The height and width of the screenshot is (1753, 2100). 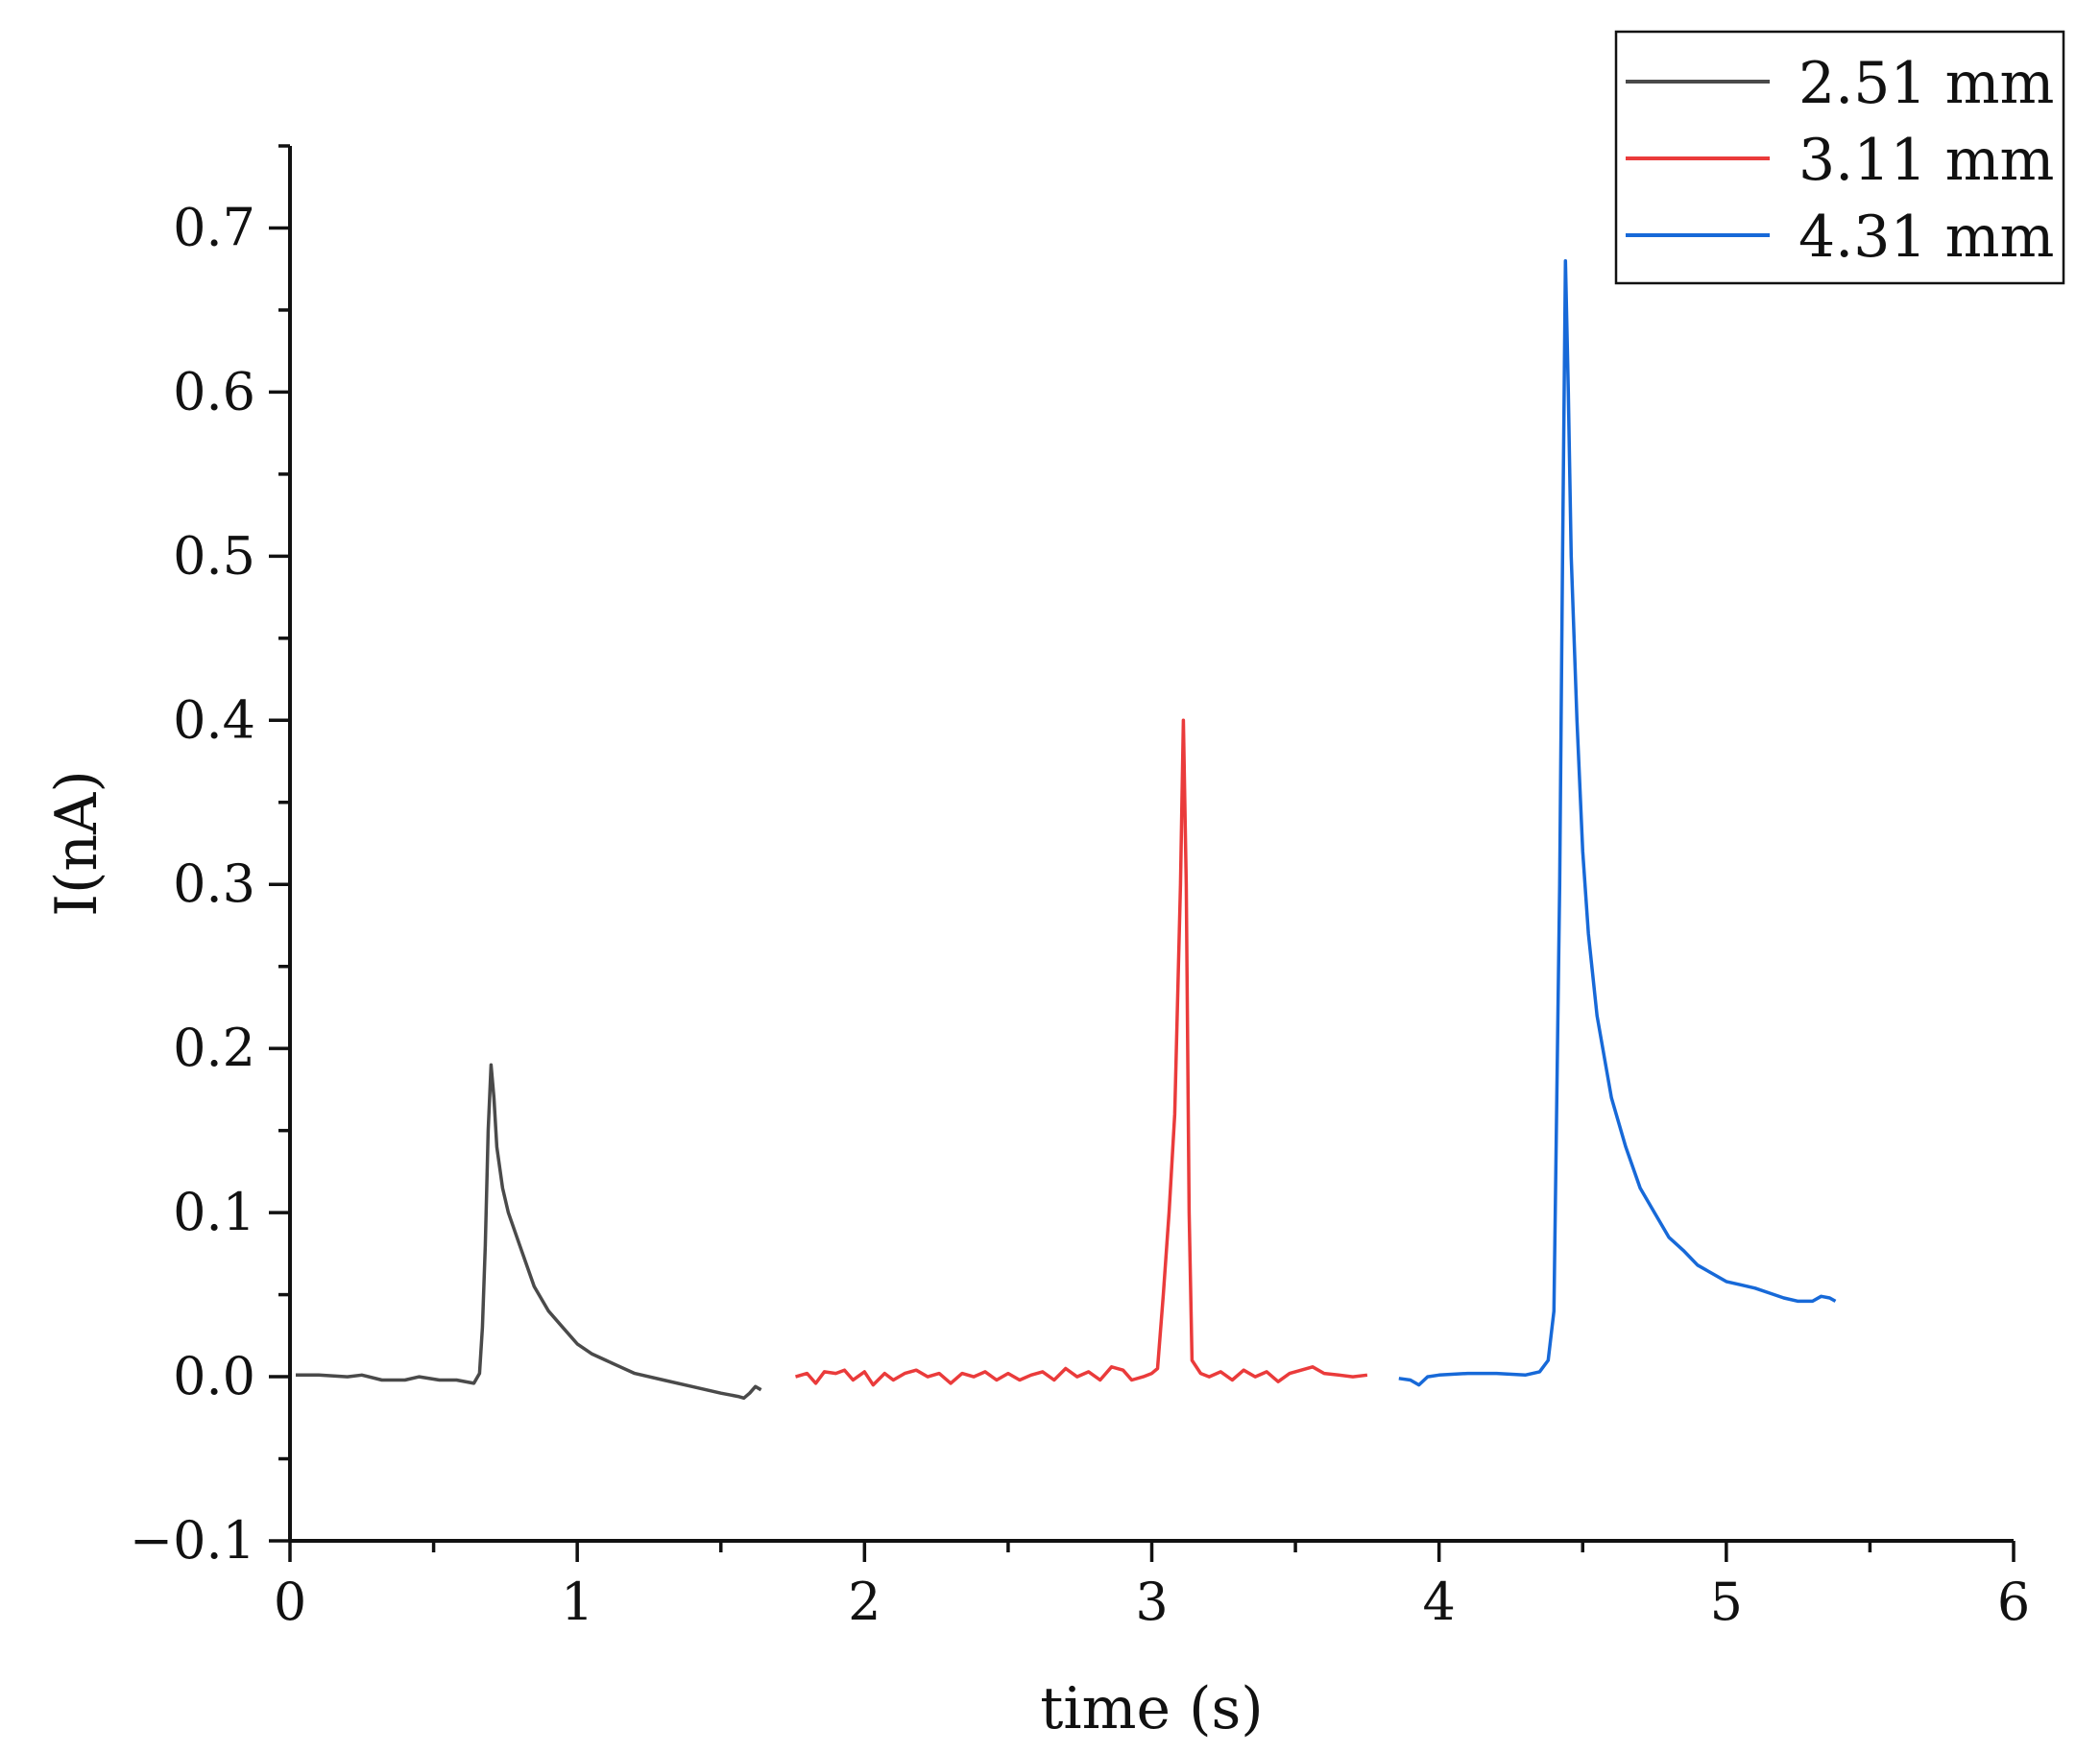 What do you see at coordinates (214, 391) in the screenshot?
I see `y-tick-label: 0.6` at bounding box center [214, 391].